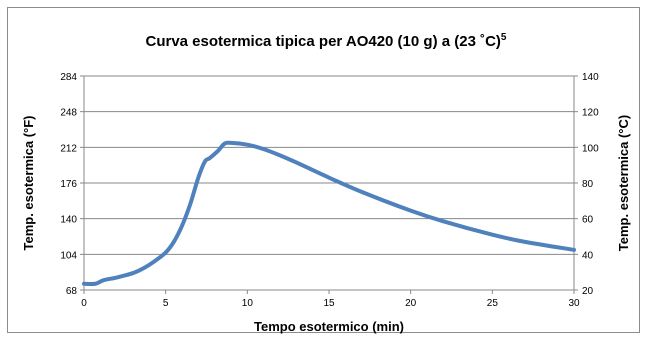 The height and width of the screenshot is (340, 647). What do you see at coordinates (329, 326) in the screenshot?
I see `x-axis-title: Tempo esotermico (min)` at bounding box center [329, 326].